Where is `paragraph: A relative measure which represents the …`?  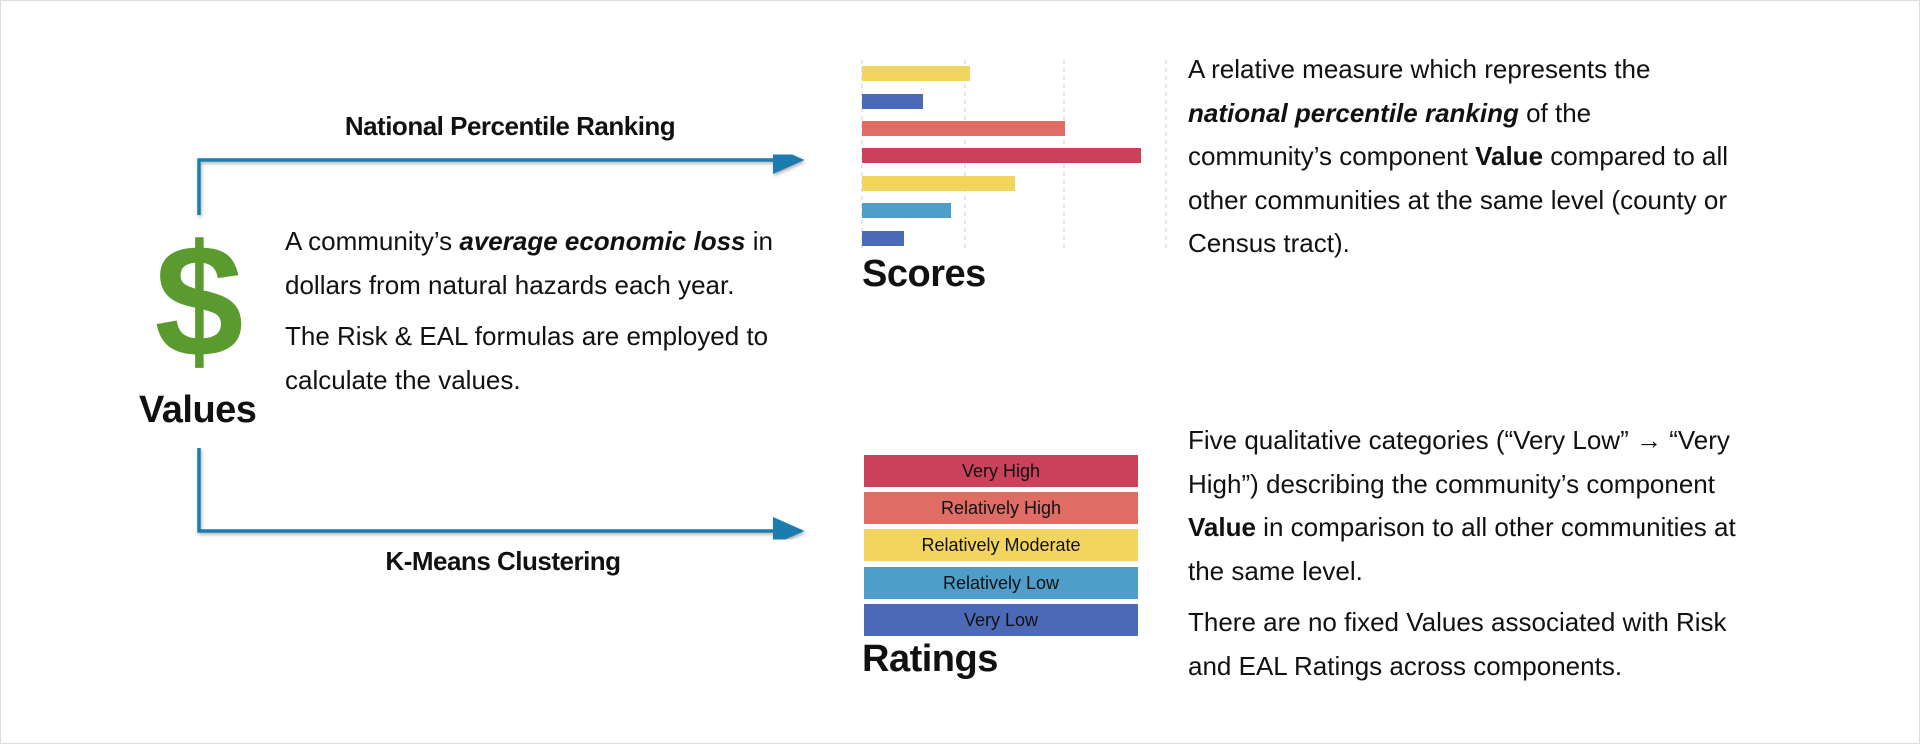 paragraph: A relative measure which represents the … is located at coordinates (1460, 157).